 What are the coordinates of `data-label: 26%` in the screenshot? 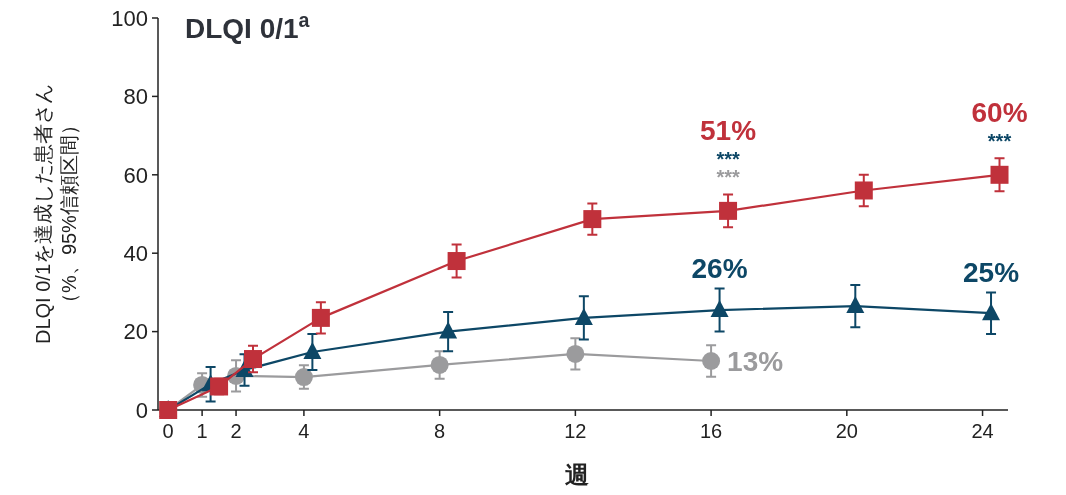 It's located at (719, 269).